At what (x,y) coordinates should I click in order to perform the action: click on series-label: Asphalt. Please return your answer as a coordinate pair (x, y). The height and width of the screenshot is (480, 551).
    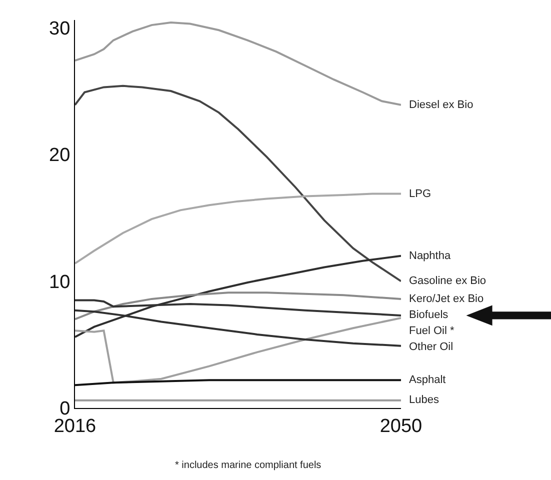
    Looking at the image, I should click on (427, 380).